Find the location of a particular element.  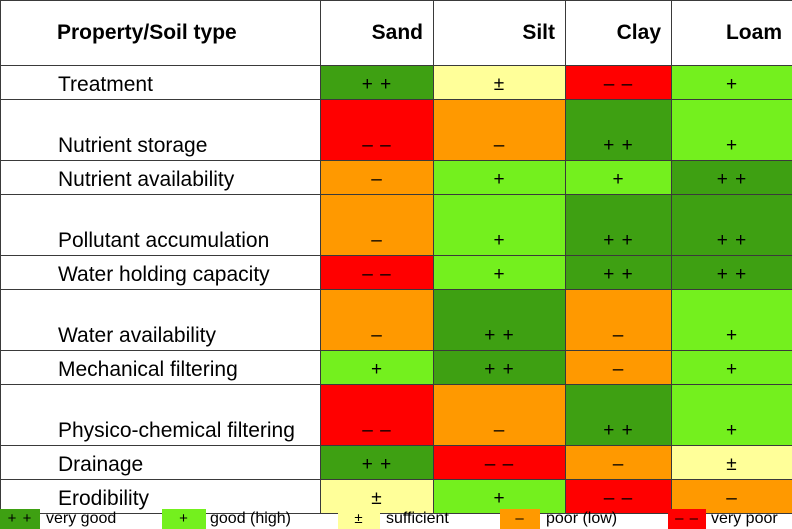

property-label: Mechanical filtering is located at coordinates (160, 367).